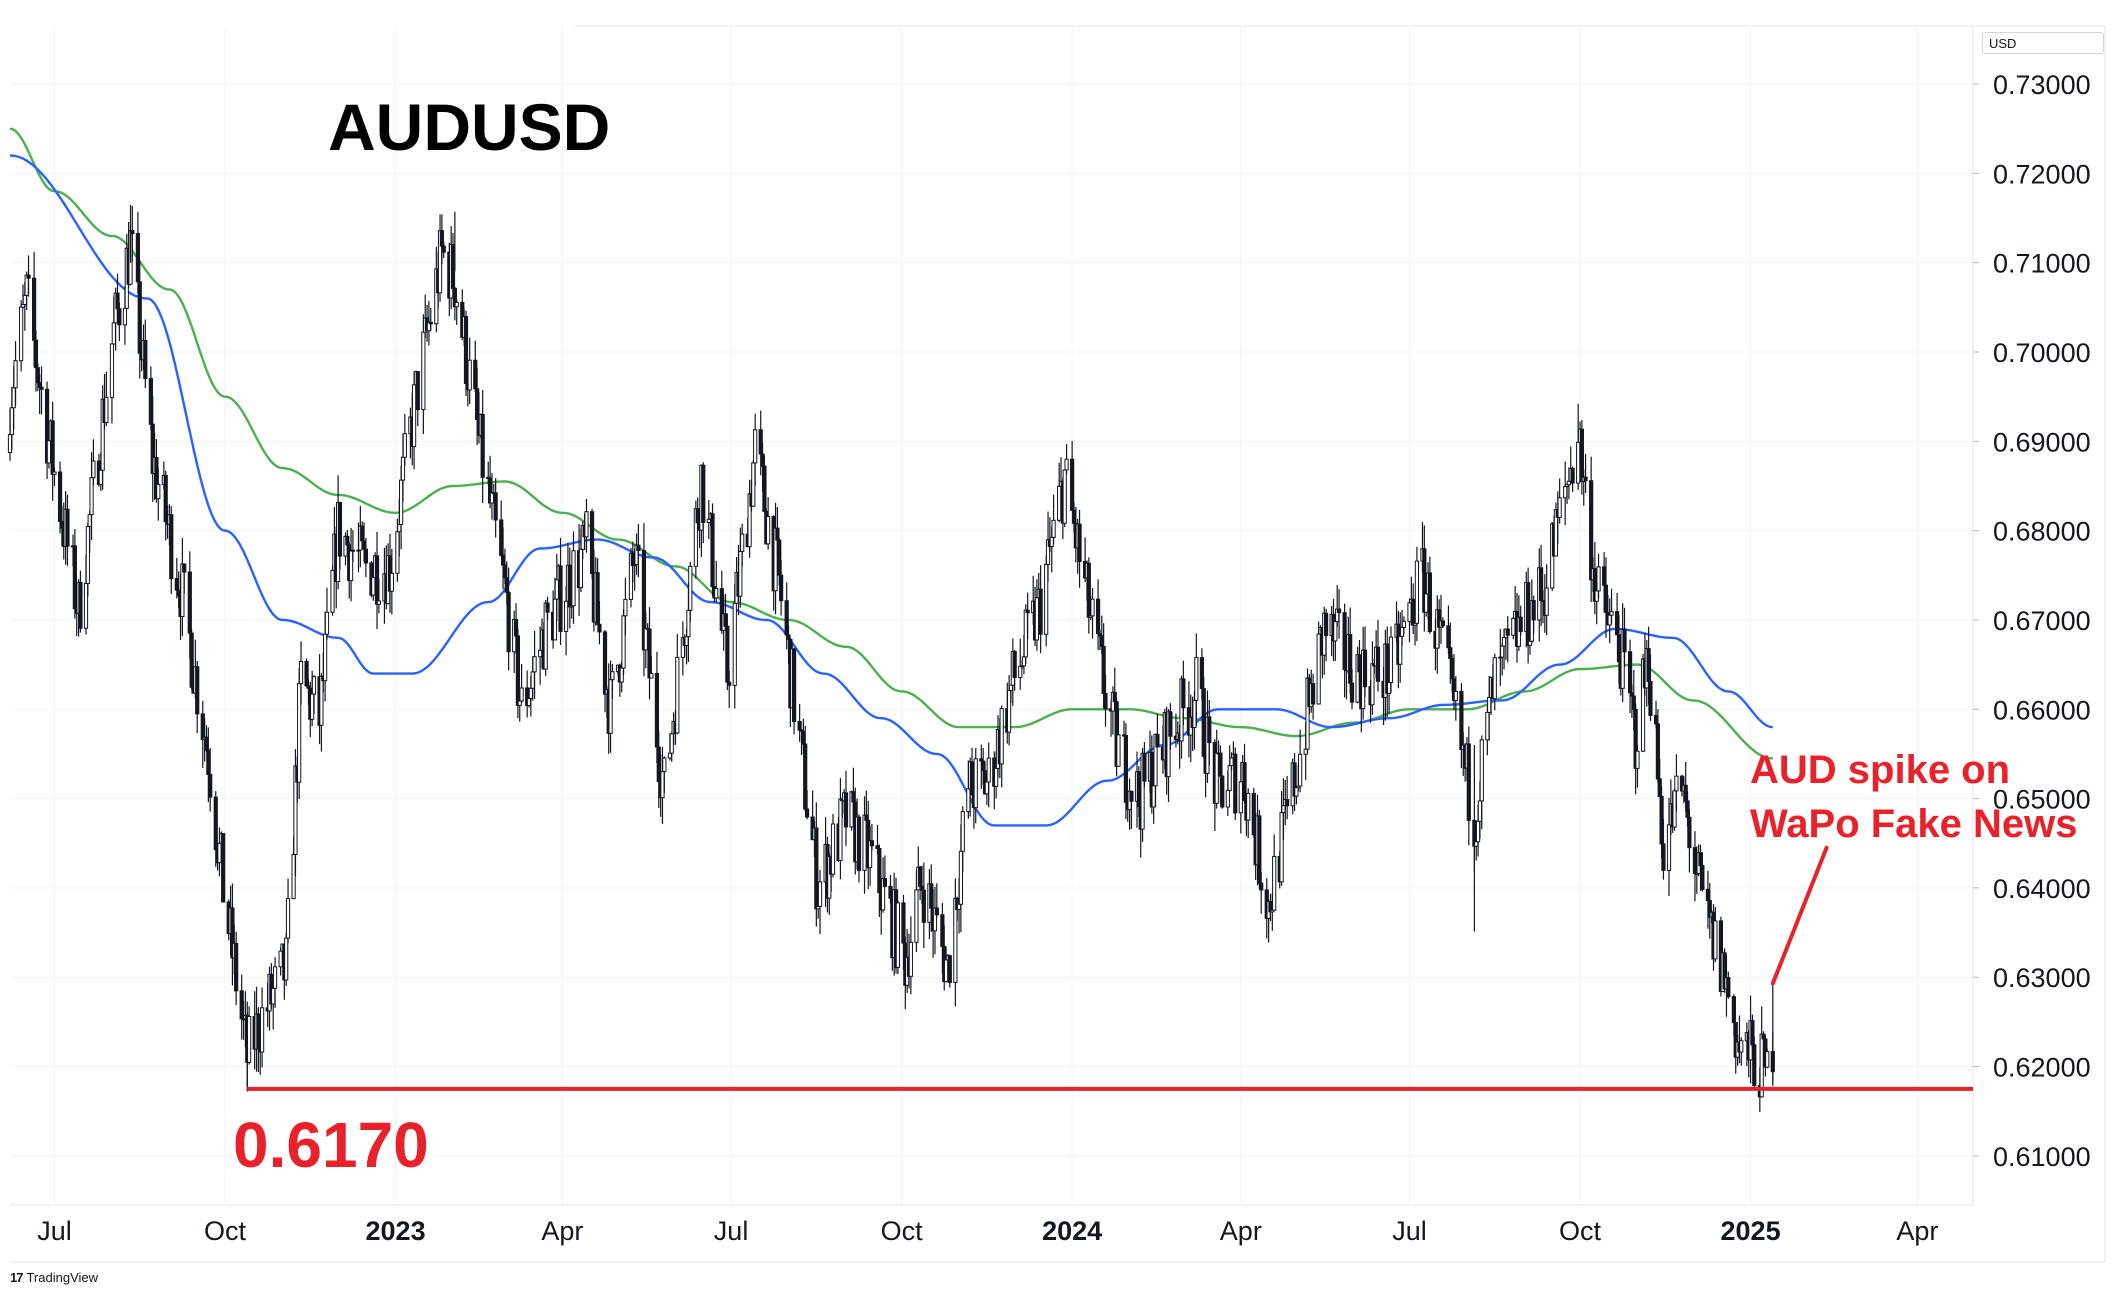 The height and width of the screenshot is (1304, 2117). I want to click on y-tick-label: 0.62000, so click(2042, 1068).